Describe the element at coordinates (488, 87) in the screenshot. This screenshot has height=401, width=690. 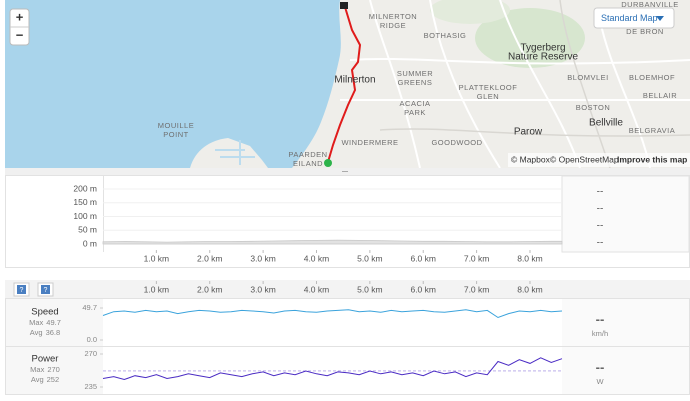
I see `map-label: PLATTEKLOOF` at that location.